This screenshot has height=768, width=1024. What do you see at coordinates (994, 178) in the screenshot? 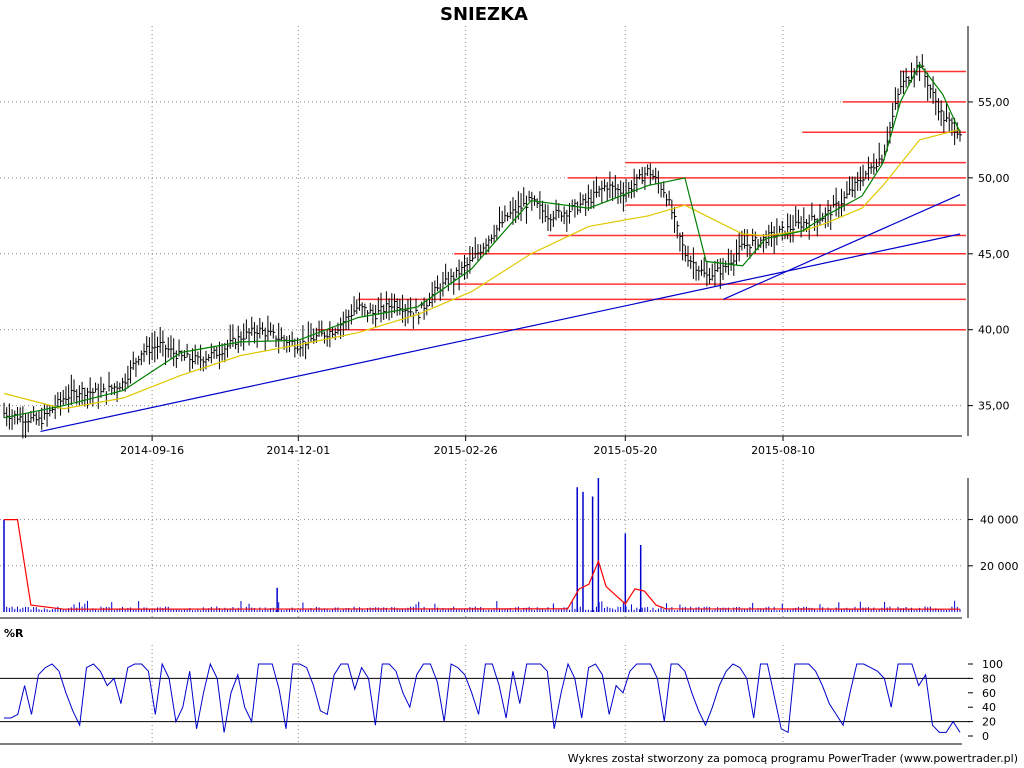
I see `price-y-tick-label: 50,00` at bounding box center [994, 178].